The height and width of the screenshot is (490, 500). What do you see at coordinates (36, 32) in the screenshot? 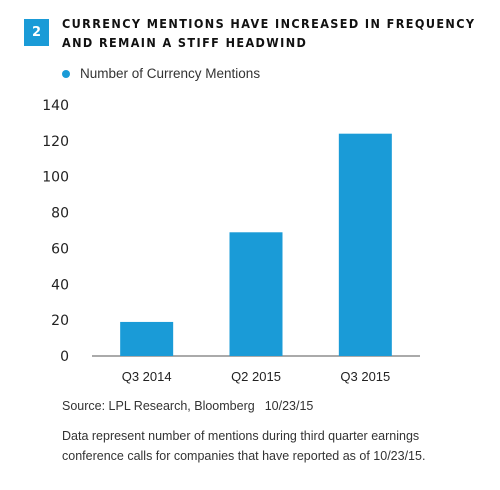
I see `figure-number-badge: 2` at bounding box center [36, 32].